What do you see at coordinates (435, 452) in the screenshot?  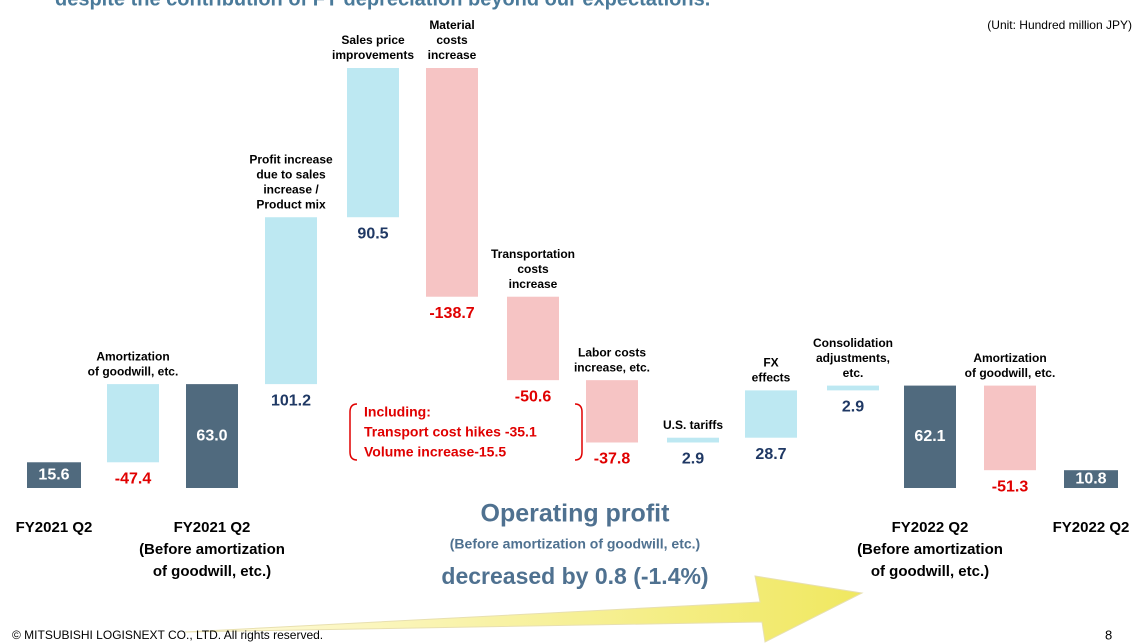 I see `annotation-line: Volume increase-15.5` at bounding box center [435, 452].